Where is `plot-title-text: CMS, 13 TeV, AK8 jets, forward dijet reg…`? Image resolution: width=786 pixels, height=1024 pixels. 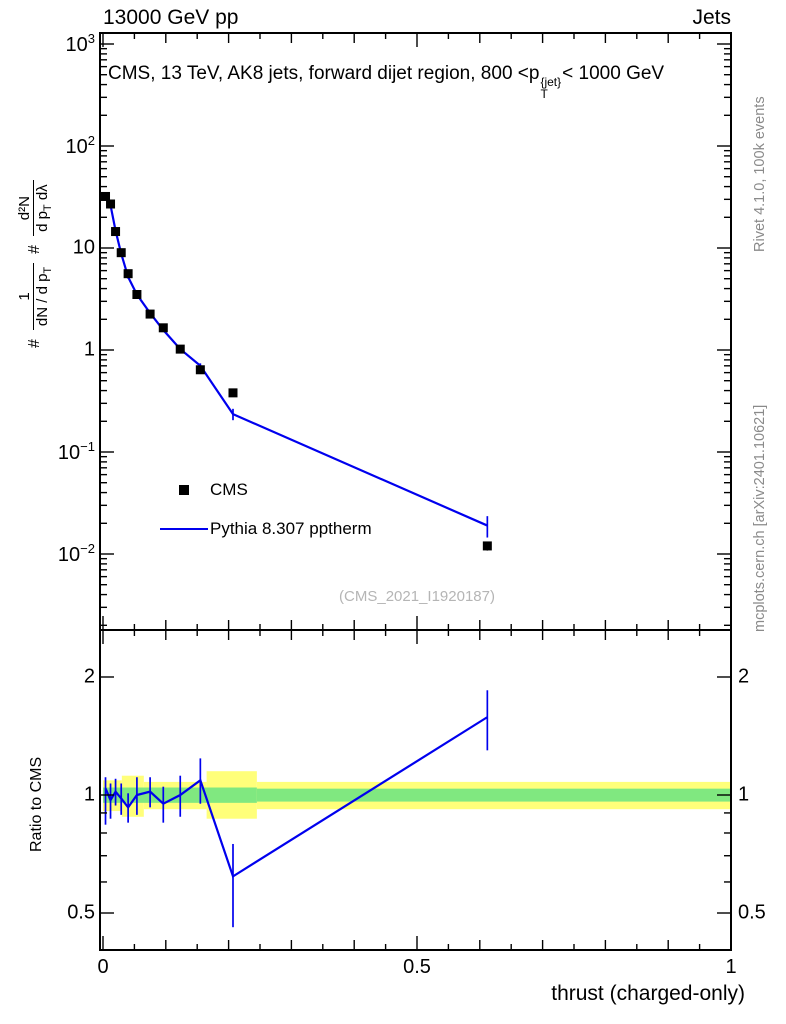 plot-title-text: CMS, 13 TeV, AK8 jets, forward dijet reg… is located at coordinates (324, 73).